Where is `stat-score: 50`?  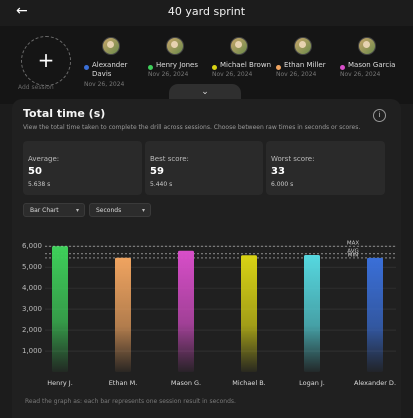 stat-score: 50 is located at coordinates (35, 171).